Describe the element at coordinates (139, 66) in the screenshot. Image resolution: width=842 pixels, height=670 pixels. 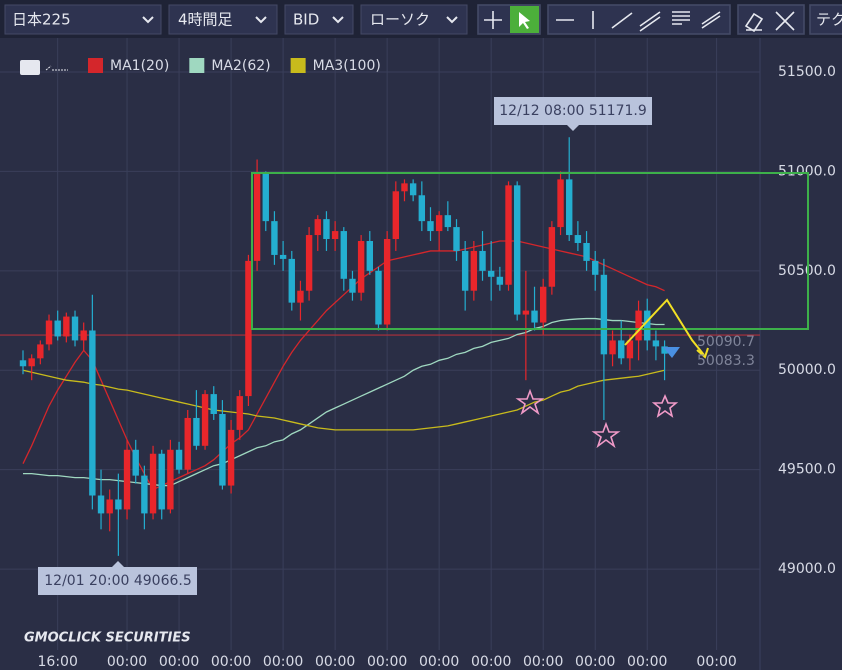
I see `legend-label: MA1(20)` at that location.